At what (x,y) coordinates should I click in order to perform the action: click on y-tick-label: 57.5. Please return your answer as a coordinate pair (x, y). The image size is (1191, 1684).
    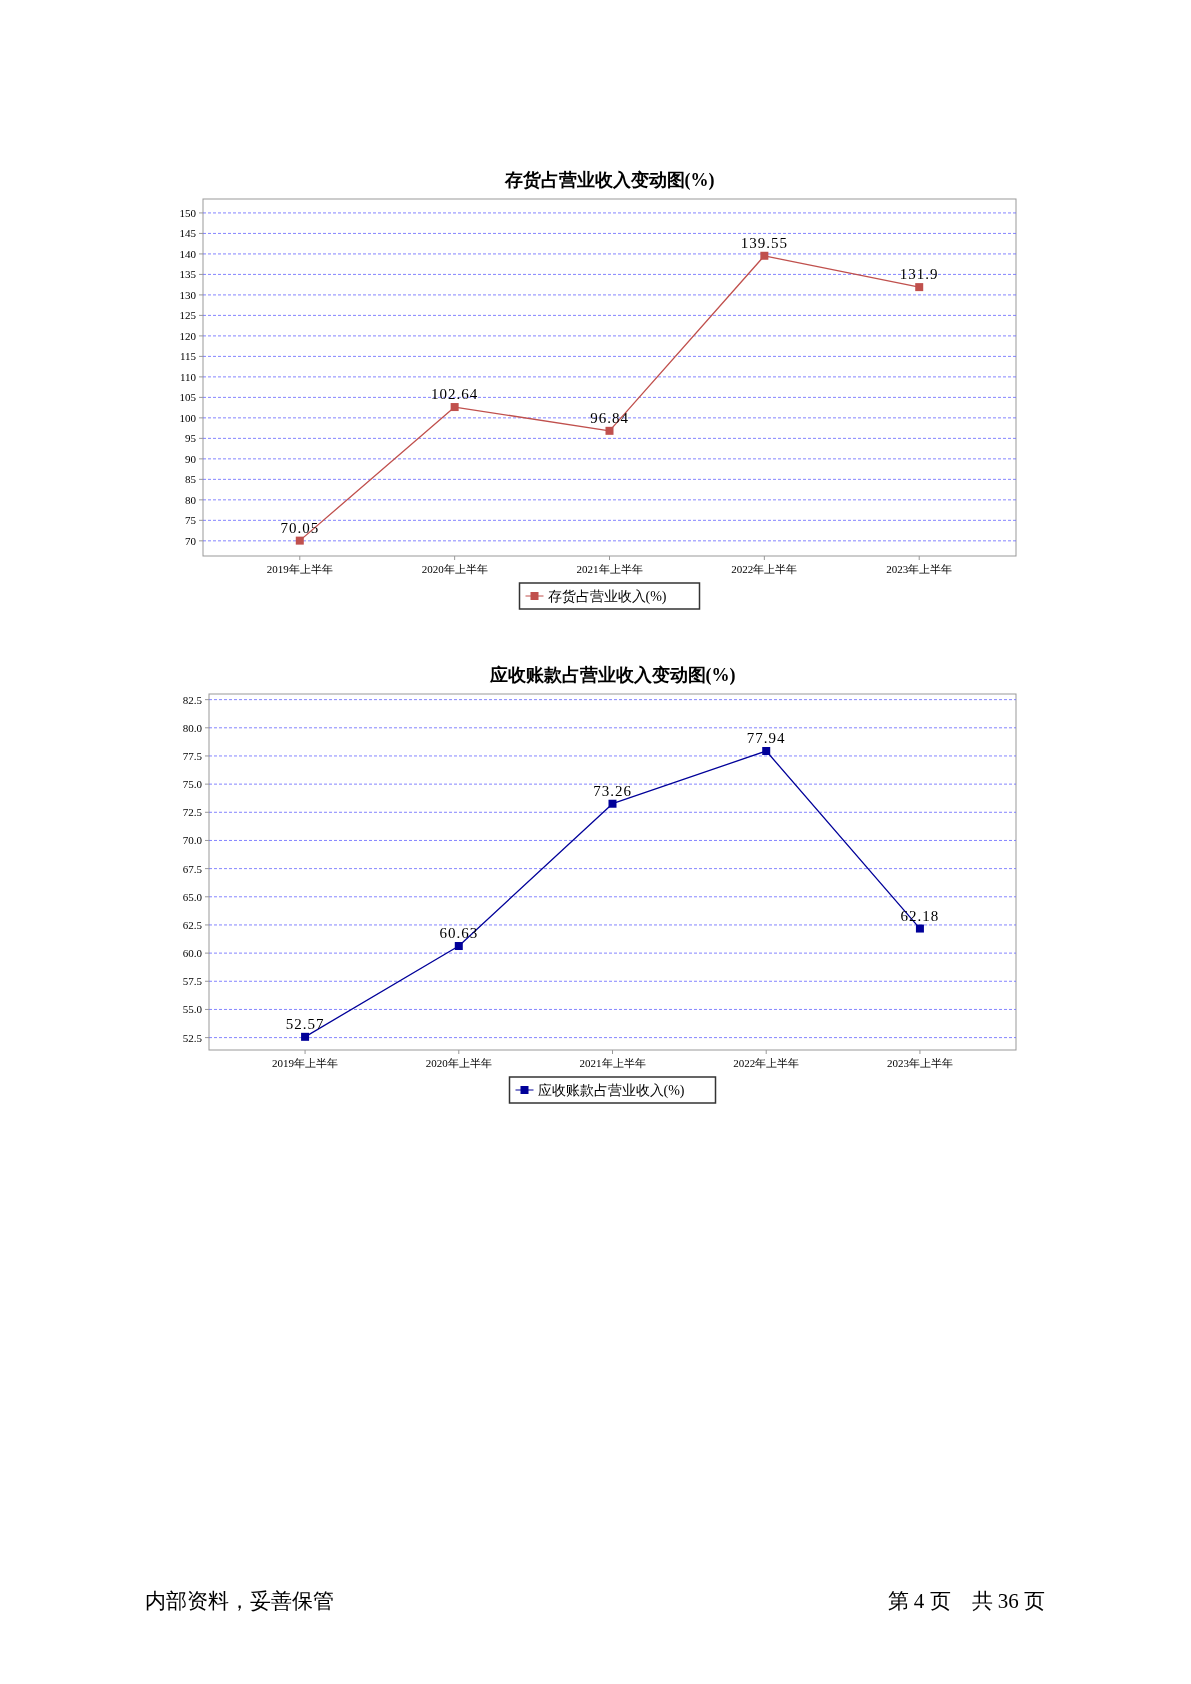
    Looking at the image, I should click on (192, 981).